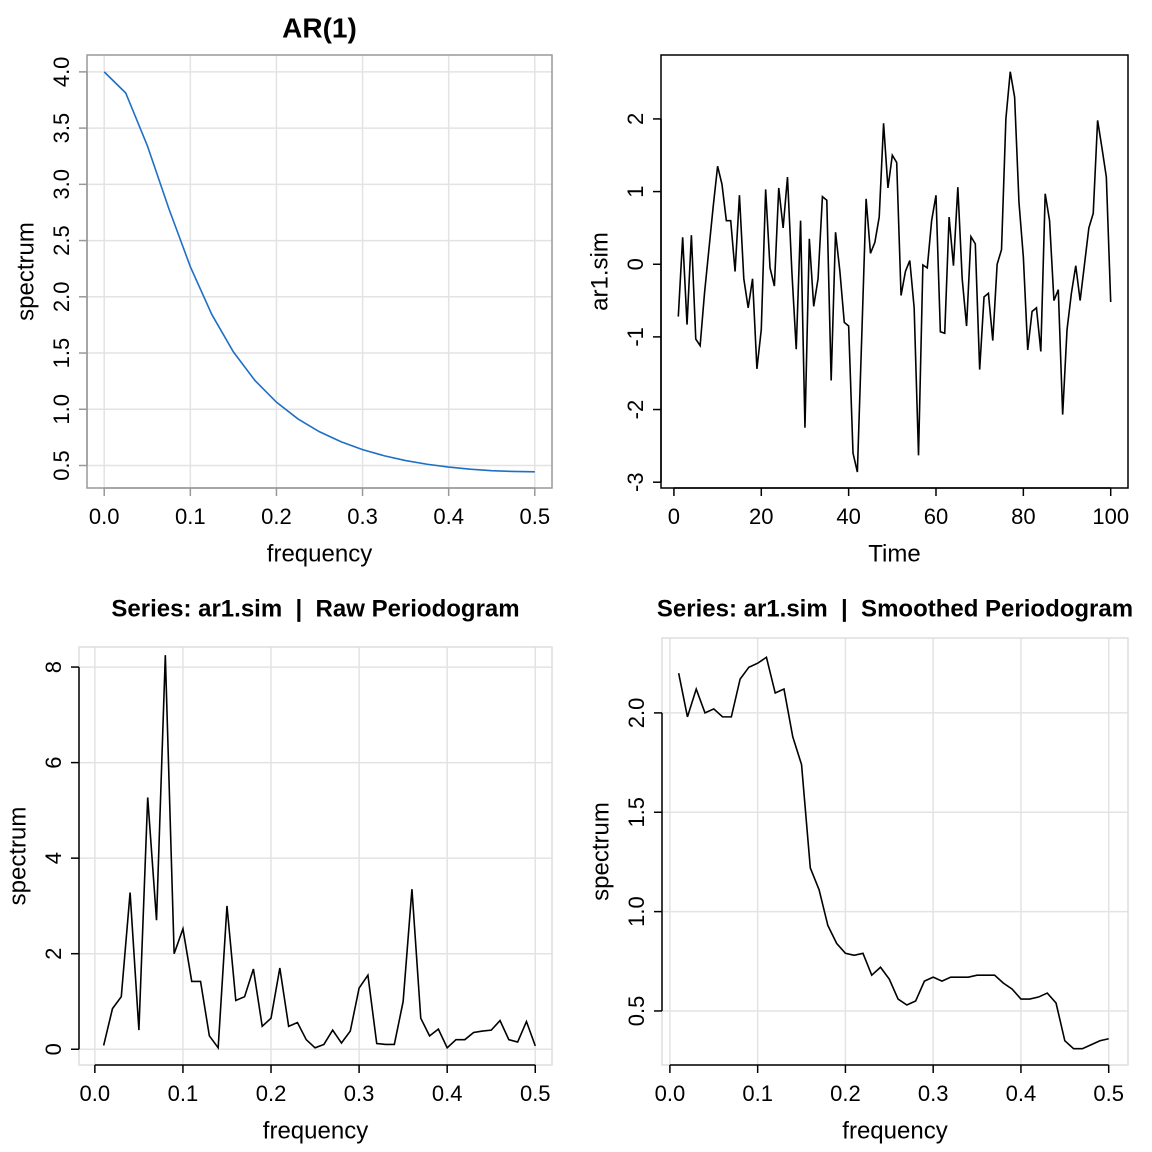  What do you see at coordinates (761, 516) in the screenshot?
I see `x-tick-label: 20` at bounding box center [761, 516].